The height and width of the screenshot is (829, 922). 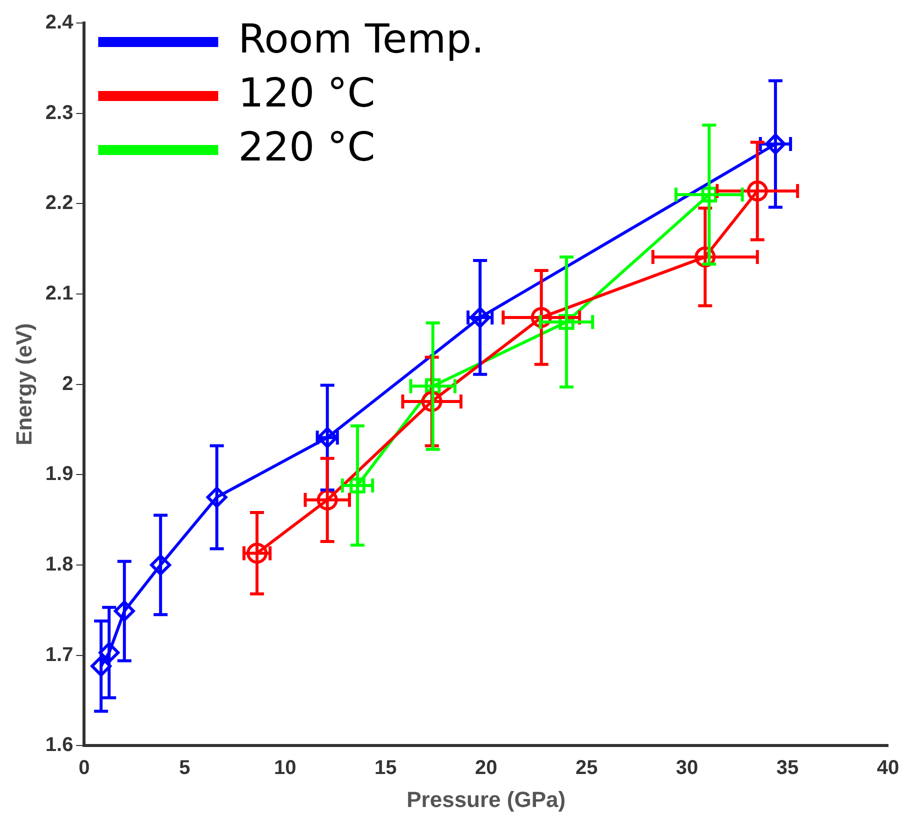 What do you see at coordinates (68, 383) in the screenshot?
I see `y-tick-label: 2` at bounding box center [68, 383].